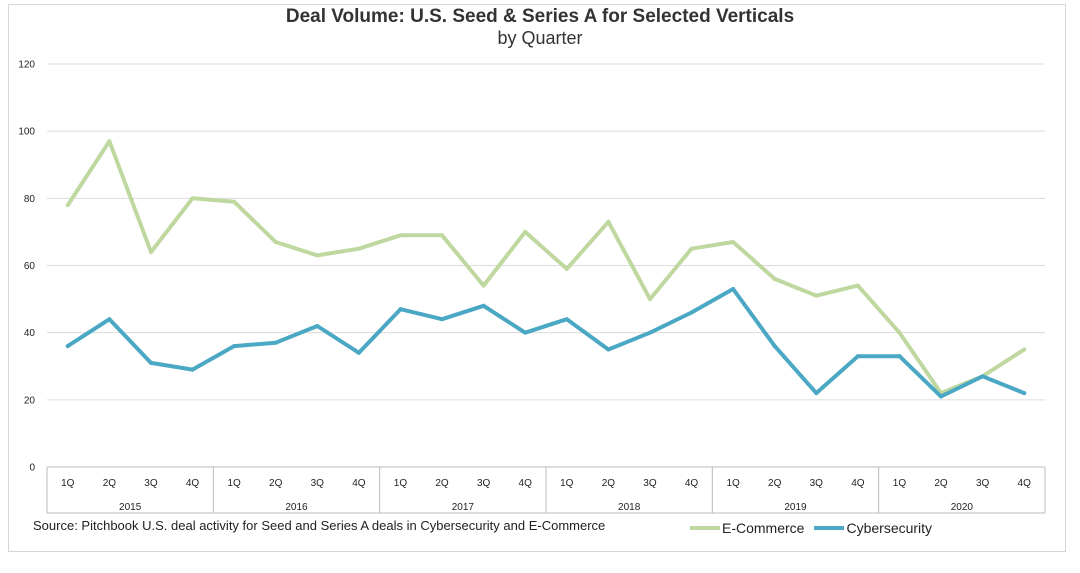 The image size is (1080, 573). Describe the element at coordinates (296, 507) in the screenshot. I see `x-year-label: 2016` at that location.